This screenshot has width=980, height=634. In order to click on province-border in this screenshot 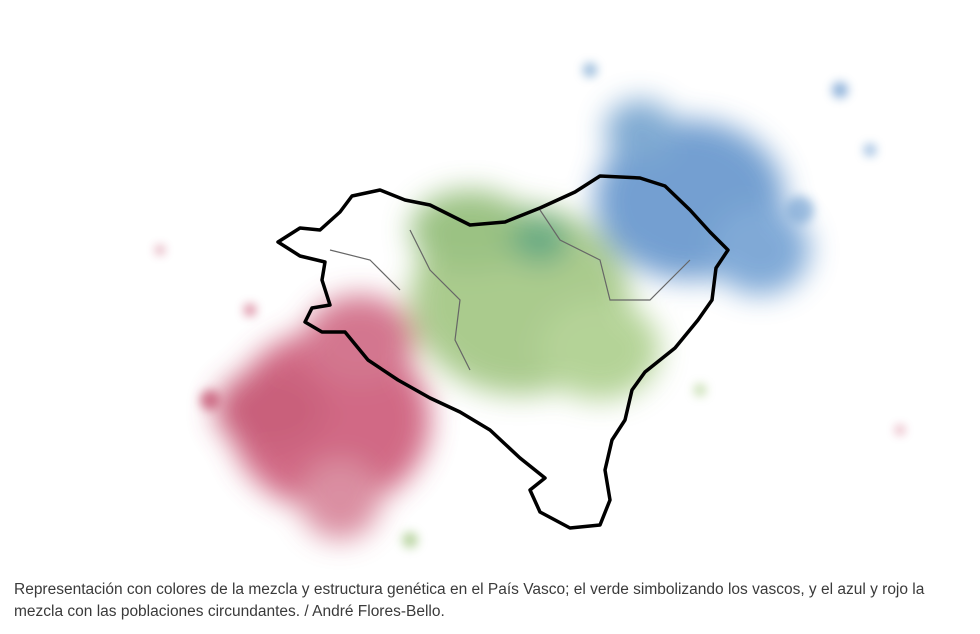, I will do `click(510, 290)`.